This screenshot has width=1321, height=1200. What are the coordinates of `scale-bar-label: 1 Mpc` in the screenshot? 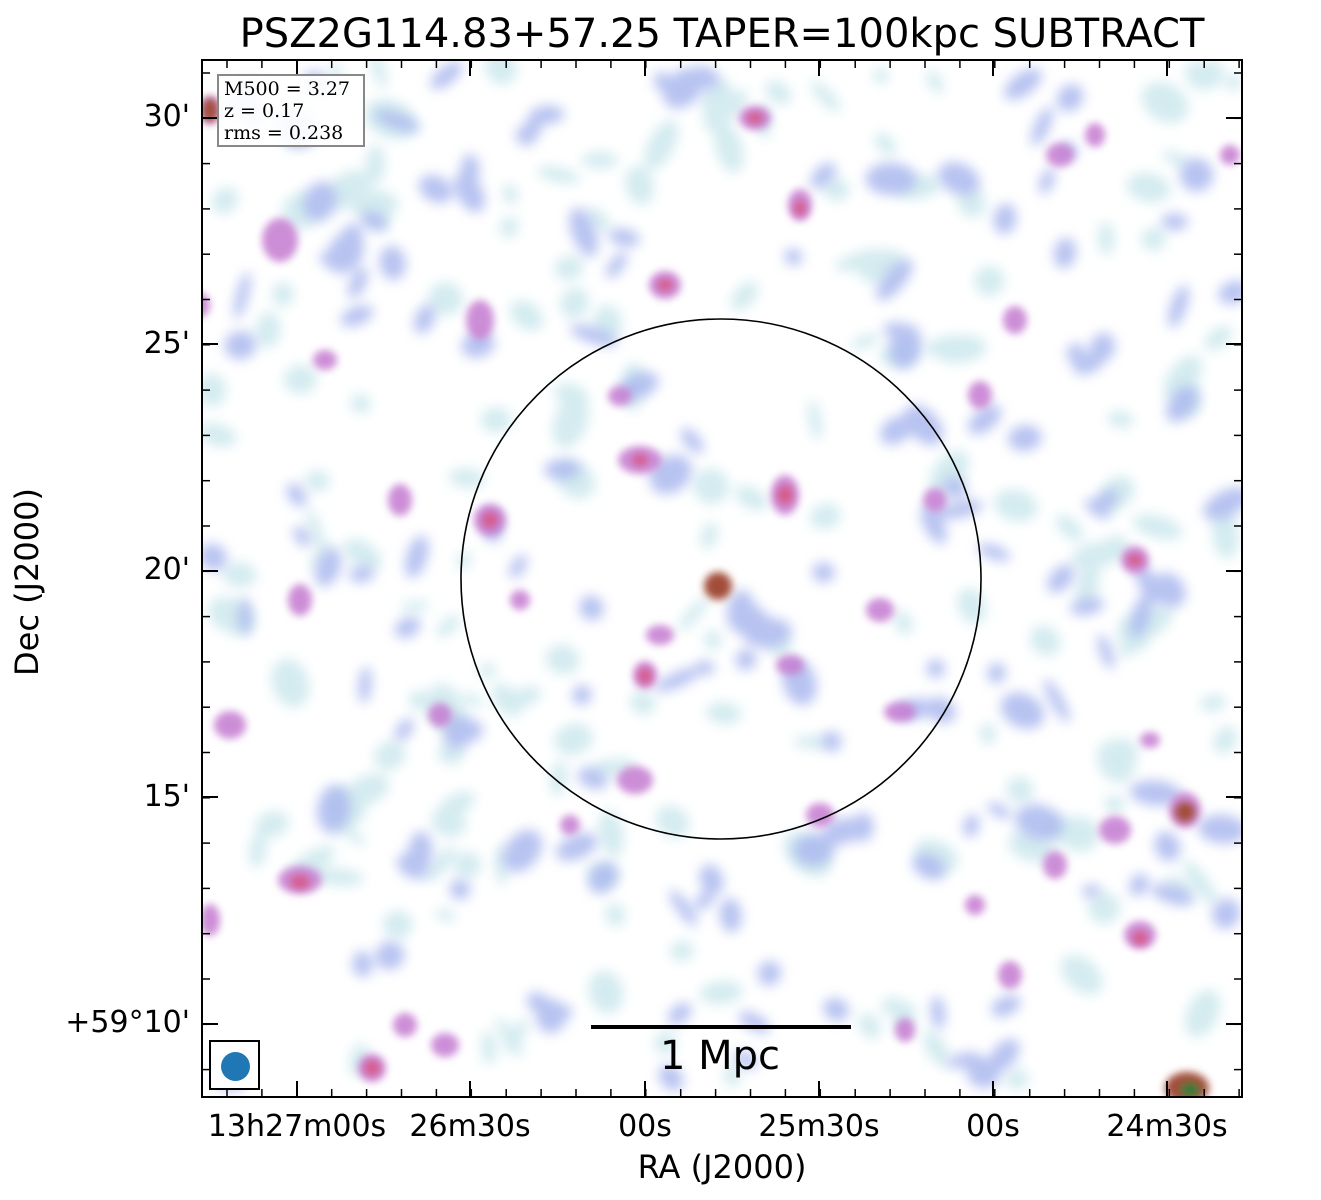 It's located at (720, 1056).